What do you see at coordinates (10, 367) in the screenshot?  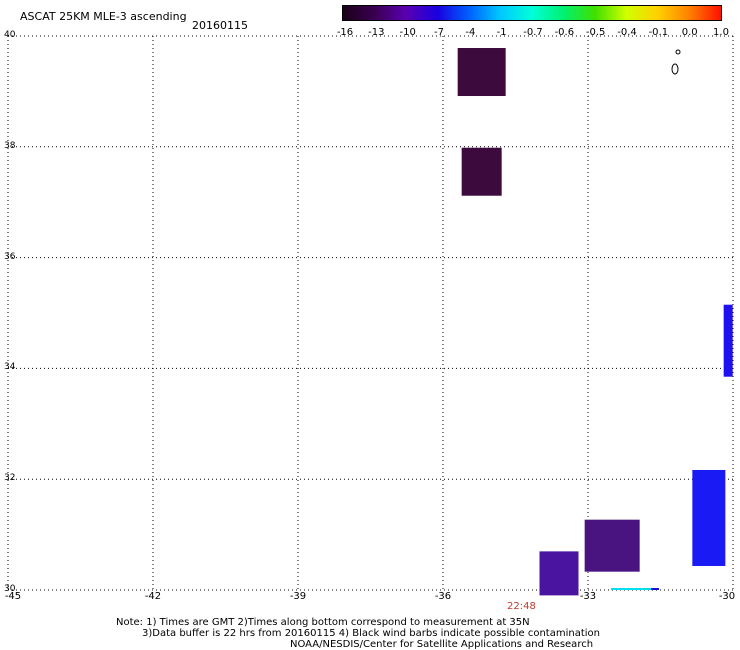 I see `latitude-label: 34` at bounding box center [10, 367].